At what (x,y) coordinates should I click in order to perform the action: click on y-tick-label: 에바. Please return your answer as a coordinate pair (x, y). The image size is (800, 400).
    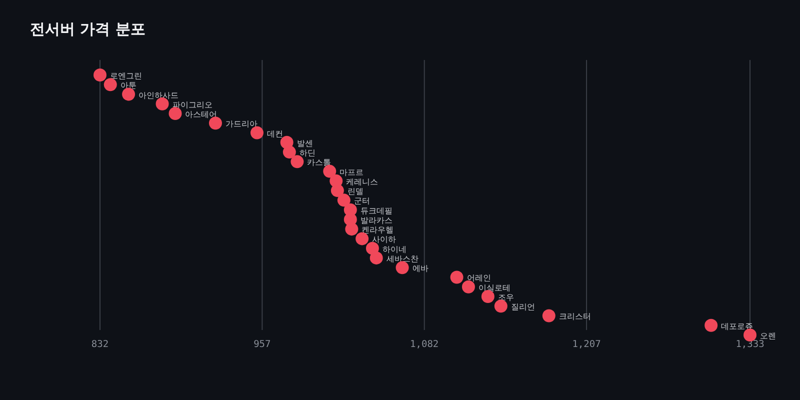
    Looking at the image, I should click on (420, 269).